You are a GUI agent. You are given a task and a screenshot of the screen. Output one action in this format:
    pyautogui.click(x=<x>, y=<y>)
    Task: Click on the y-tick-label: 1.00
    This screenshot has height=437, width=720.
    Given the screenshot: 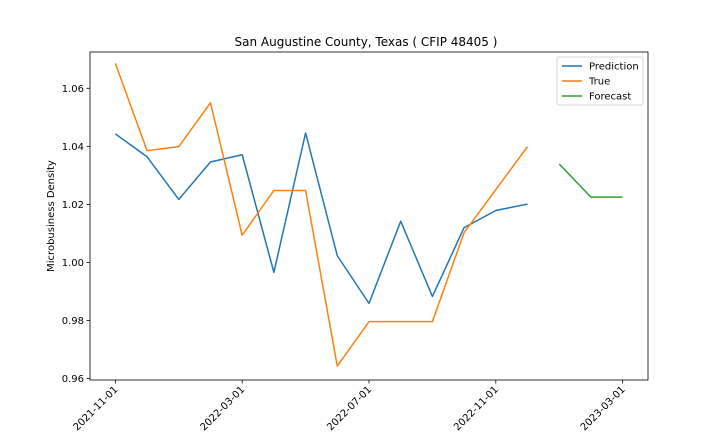 What is the action you would take?
    pyautogui.click(x=73, y=263)
    